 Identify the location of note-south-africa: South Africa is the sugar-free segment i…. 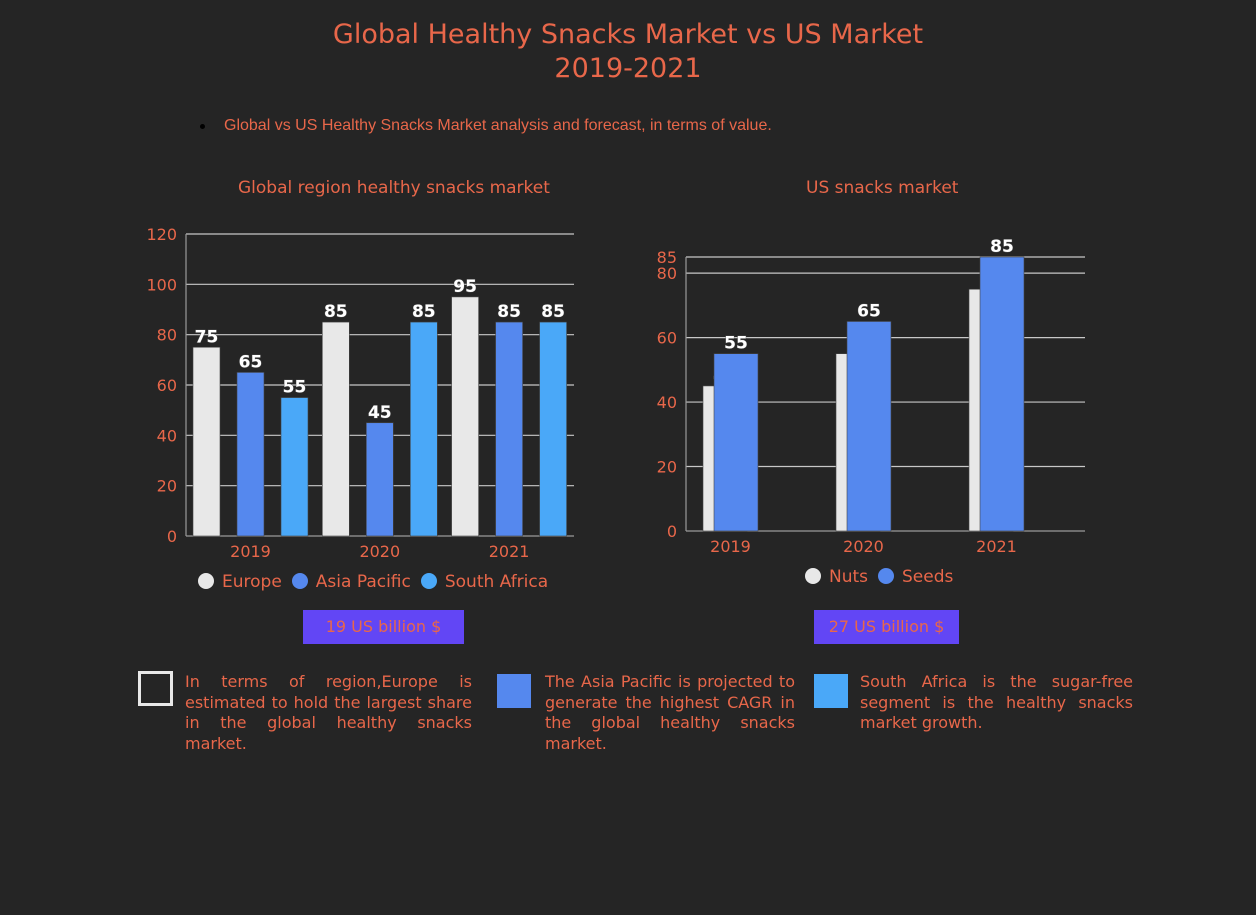
(996, 702).